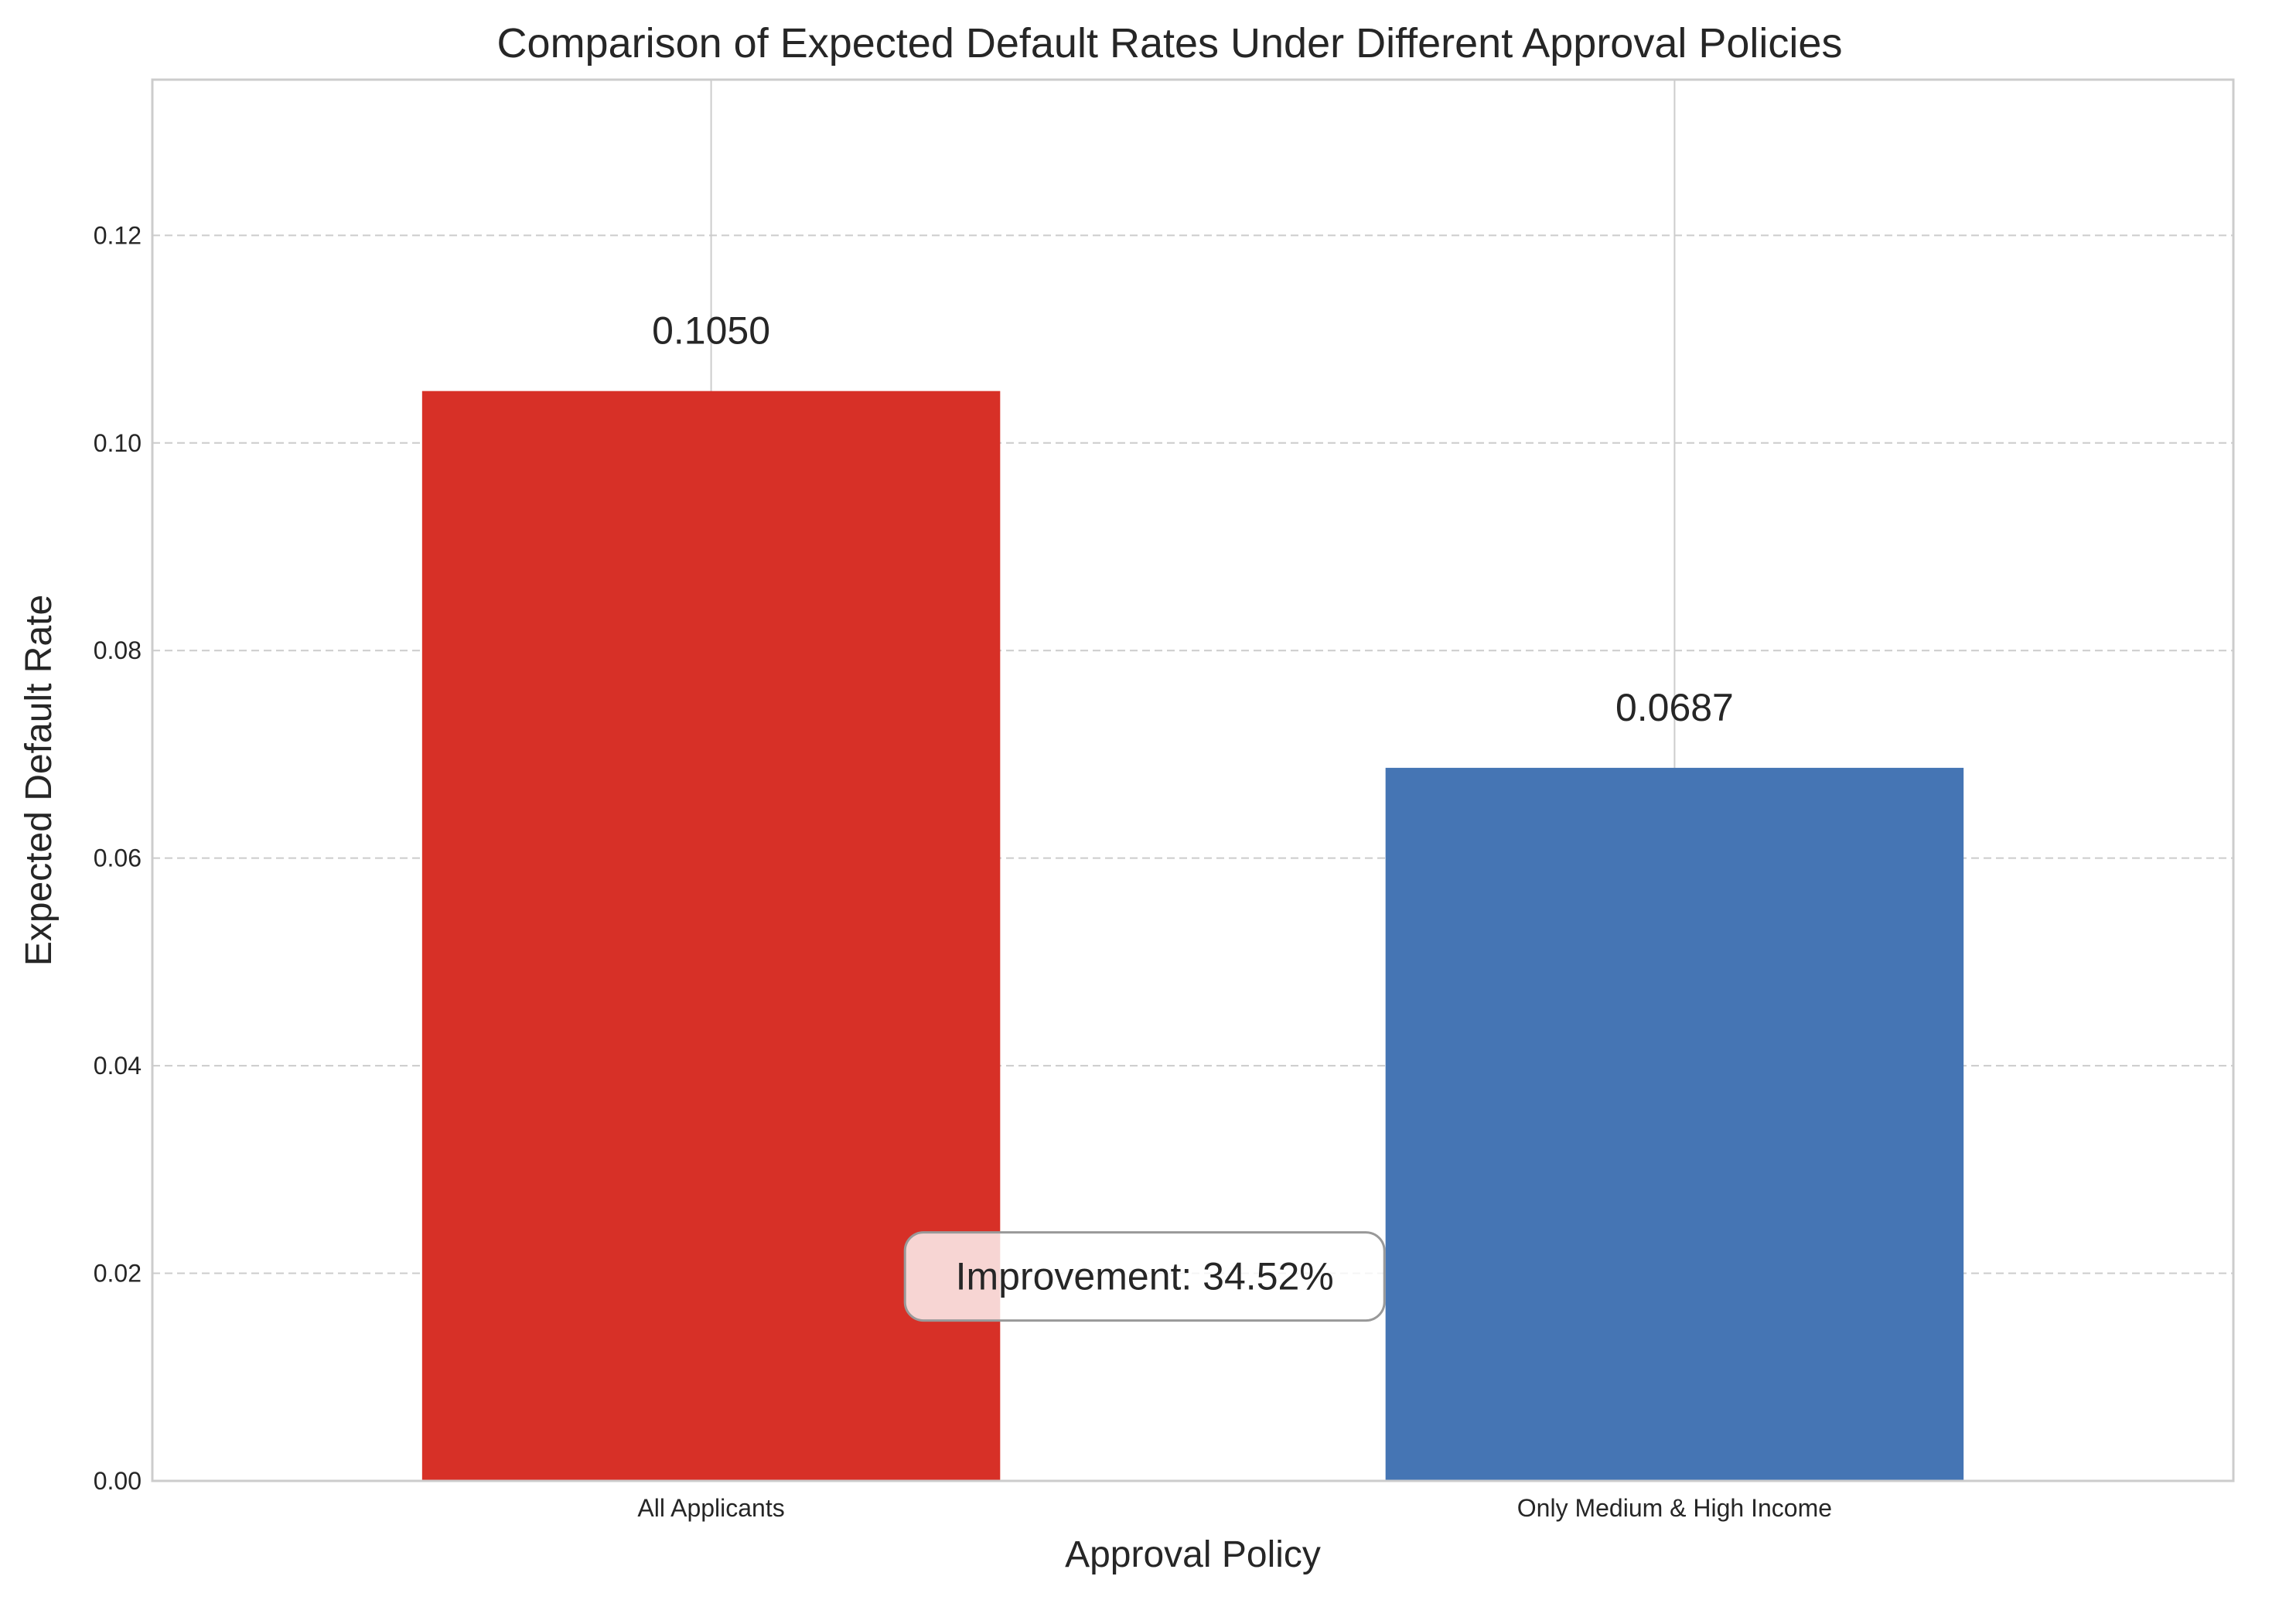 Image resolution: width=2296 pixels, height=1600 pixels. Describe the element at coordinates (118, 1274) in the screenshot. I see `y-tick-label: 0.02` at that location.